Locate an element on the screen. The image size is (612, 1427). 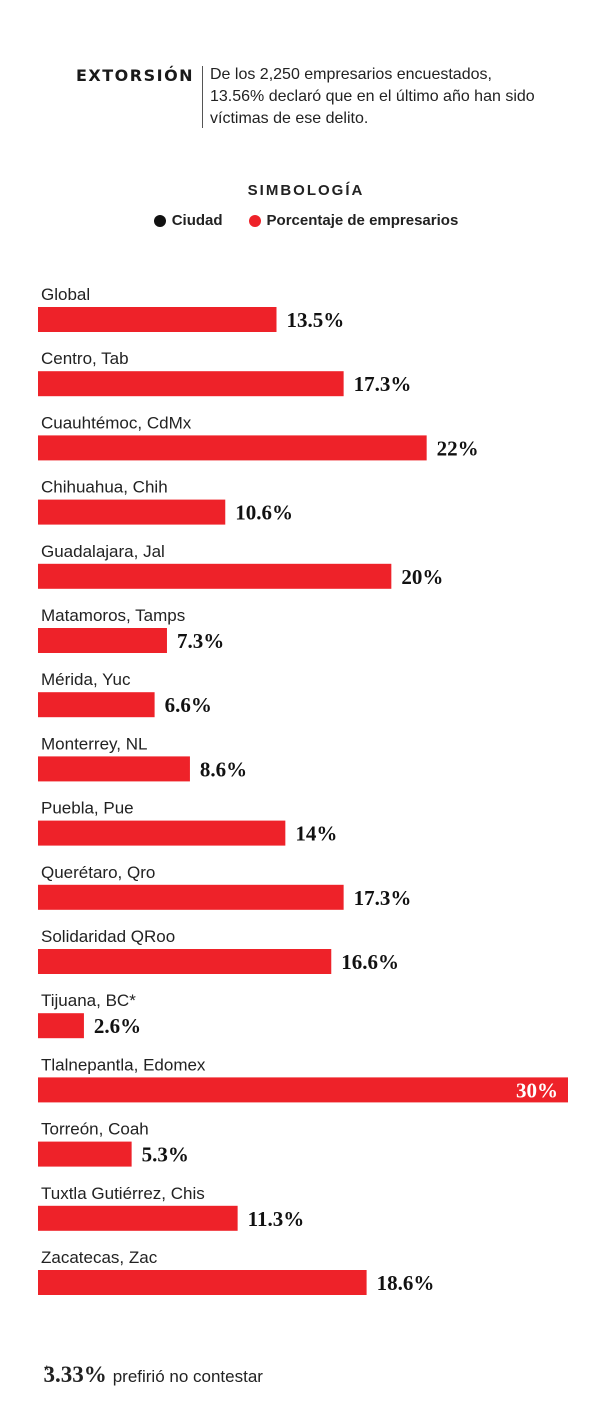
bar-torreon-coah is located at coordinates (85, 1154).